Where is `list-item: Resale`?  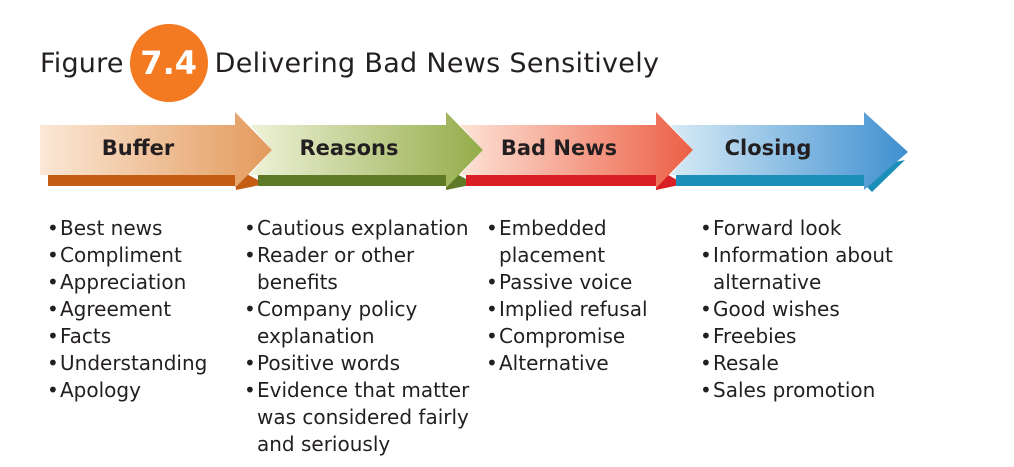 list-item: Resale is located at coordinates (800, 363).